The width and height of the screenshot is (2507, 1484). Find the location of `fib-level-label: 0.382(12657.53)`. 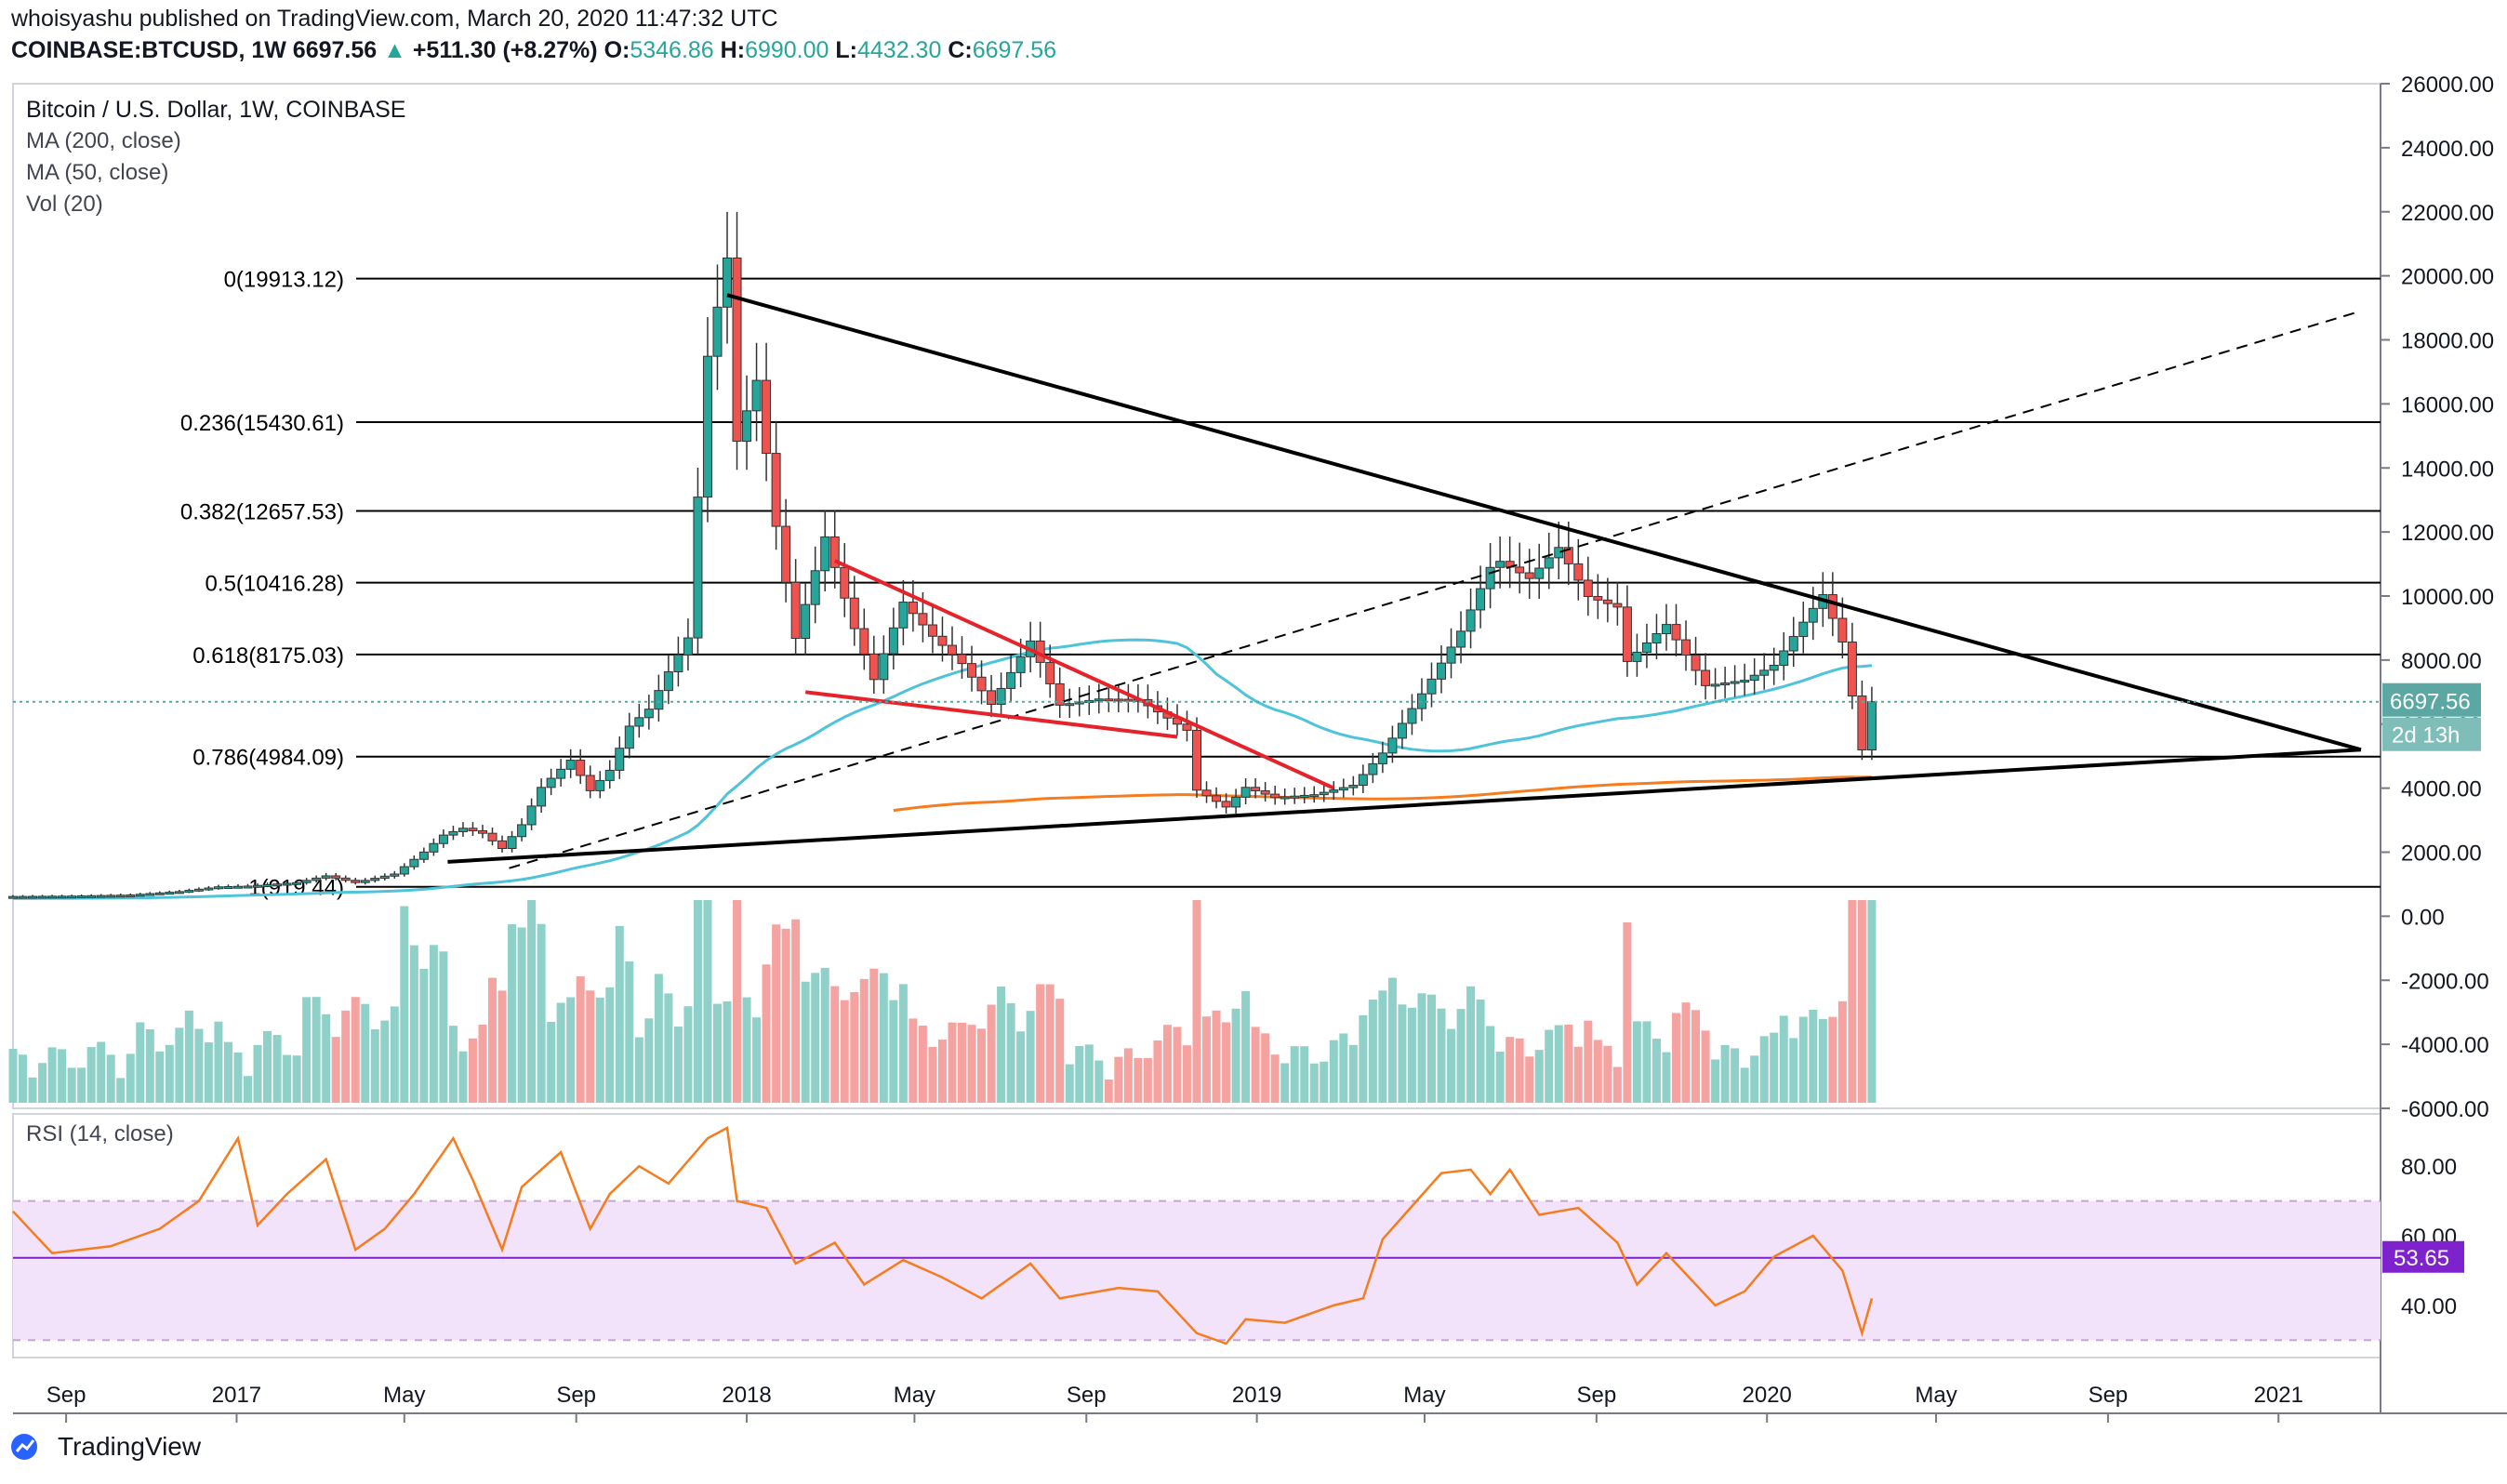

fib-level-label: 0.382(12657.53) is located at coordinates (262, 511).